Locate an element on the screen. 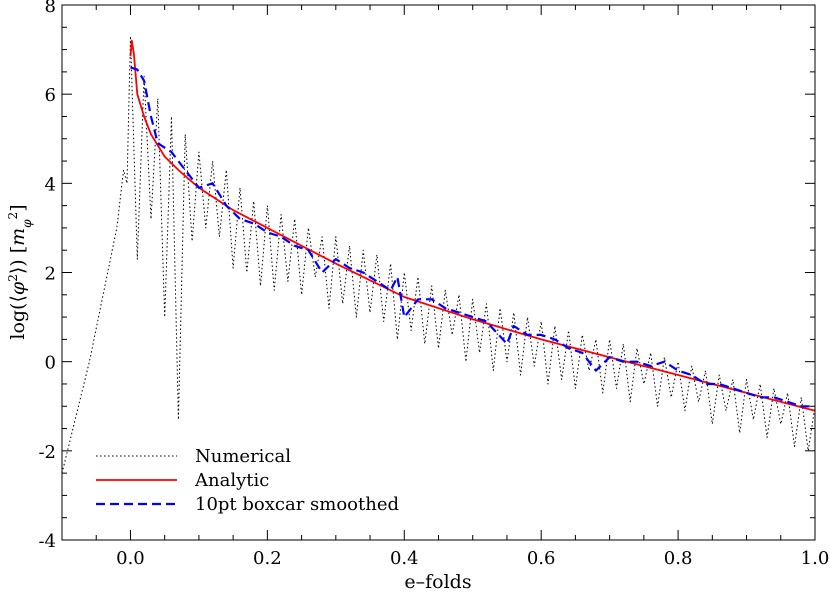  x-tick-label: 0.4 is located at coordinates (404, 558).